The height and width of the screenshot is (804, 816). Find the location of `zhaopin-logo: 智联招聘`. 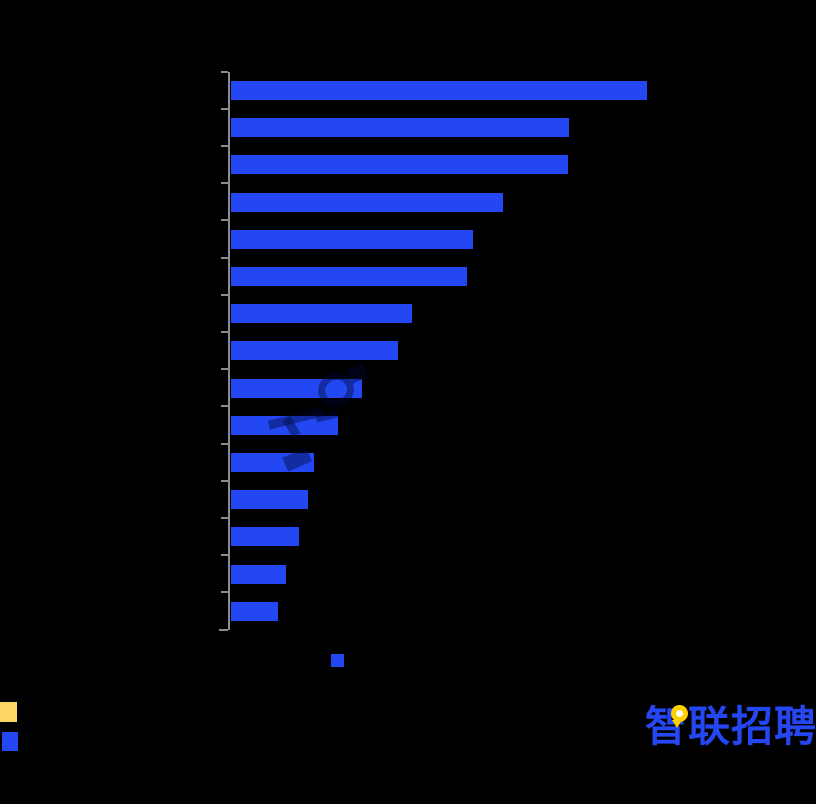

zhaopin-logo: 智联招聘 is located at coordinates (730, 727).